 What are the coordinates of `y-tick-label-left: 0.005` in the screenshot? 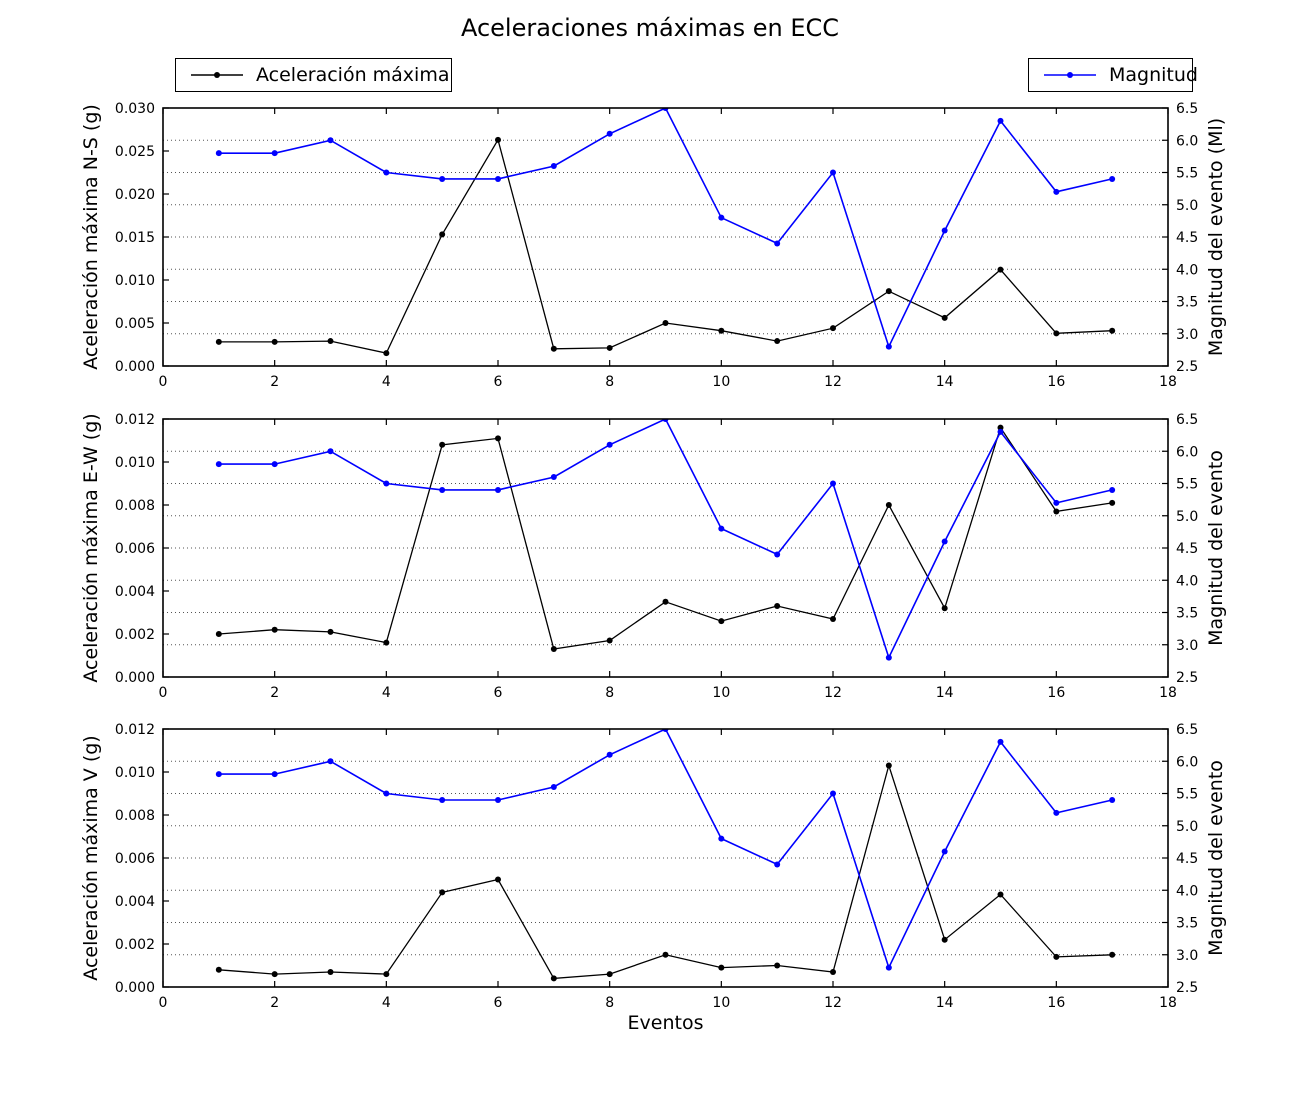 It's located at (135, 324).